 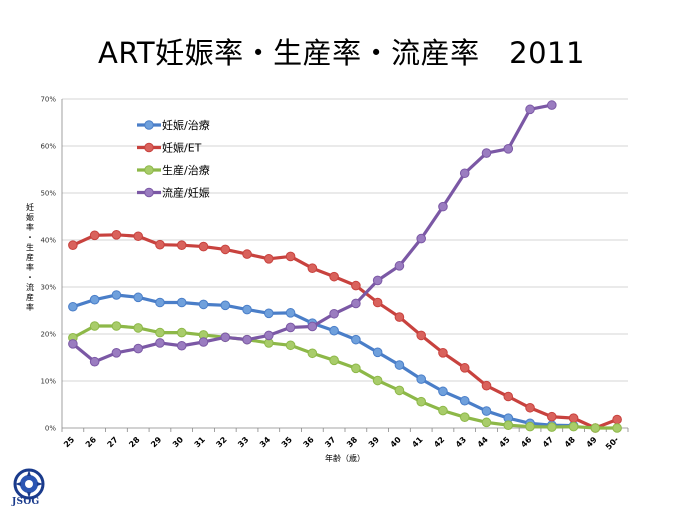 I want to click on x-tick-label: 26, so click(x=91, y=442).